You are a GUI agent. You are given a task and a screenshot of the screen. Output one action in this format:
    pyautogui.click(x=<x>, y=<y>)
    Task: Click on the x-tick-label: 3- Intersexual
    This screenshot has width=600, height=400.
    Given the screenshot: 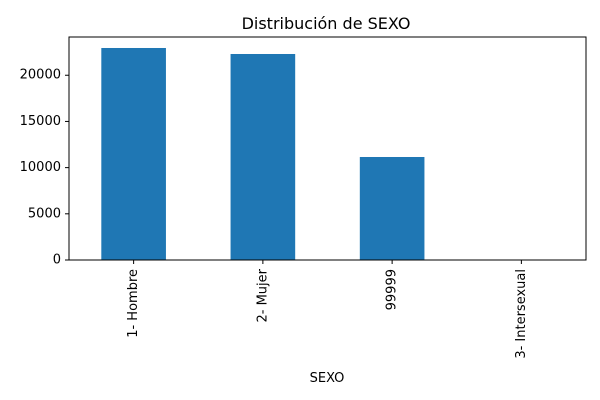 What is the action you would take?
    pyautogui.click(x=521, y=314)
    